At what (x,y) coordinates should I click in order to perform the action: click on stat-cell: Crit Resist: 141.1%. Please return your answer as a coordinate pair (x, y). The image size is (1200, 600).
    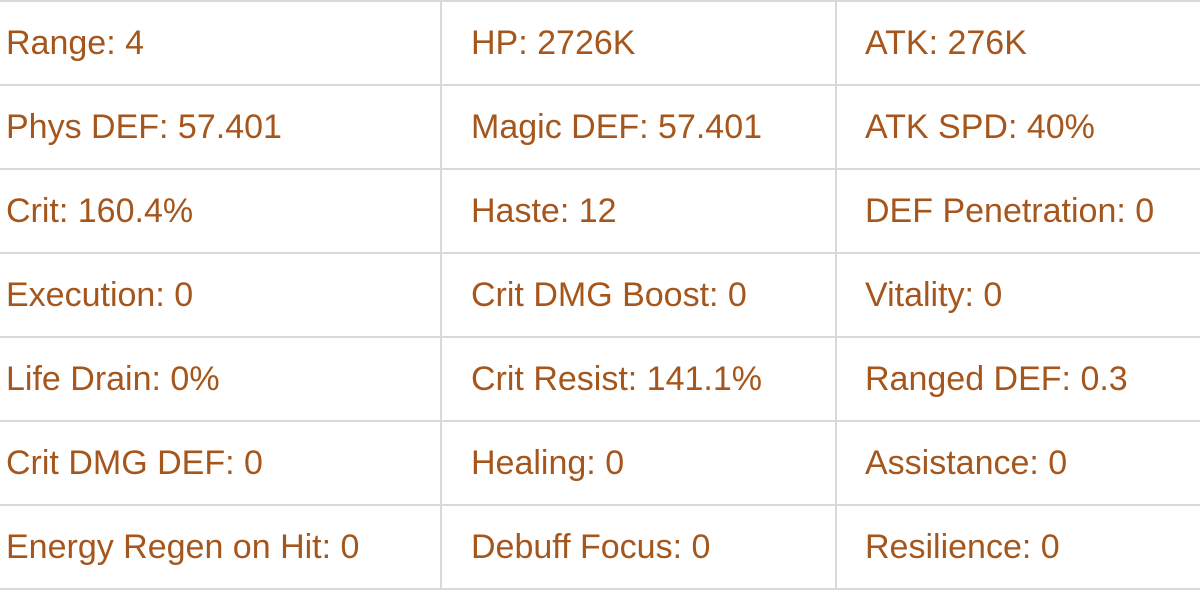
    Looking at the image, I should click on (638, 379).